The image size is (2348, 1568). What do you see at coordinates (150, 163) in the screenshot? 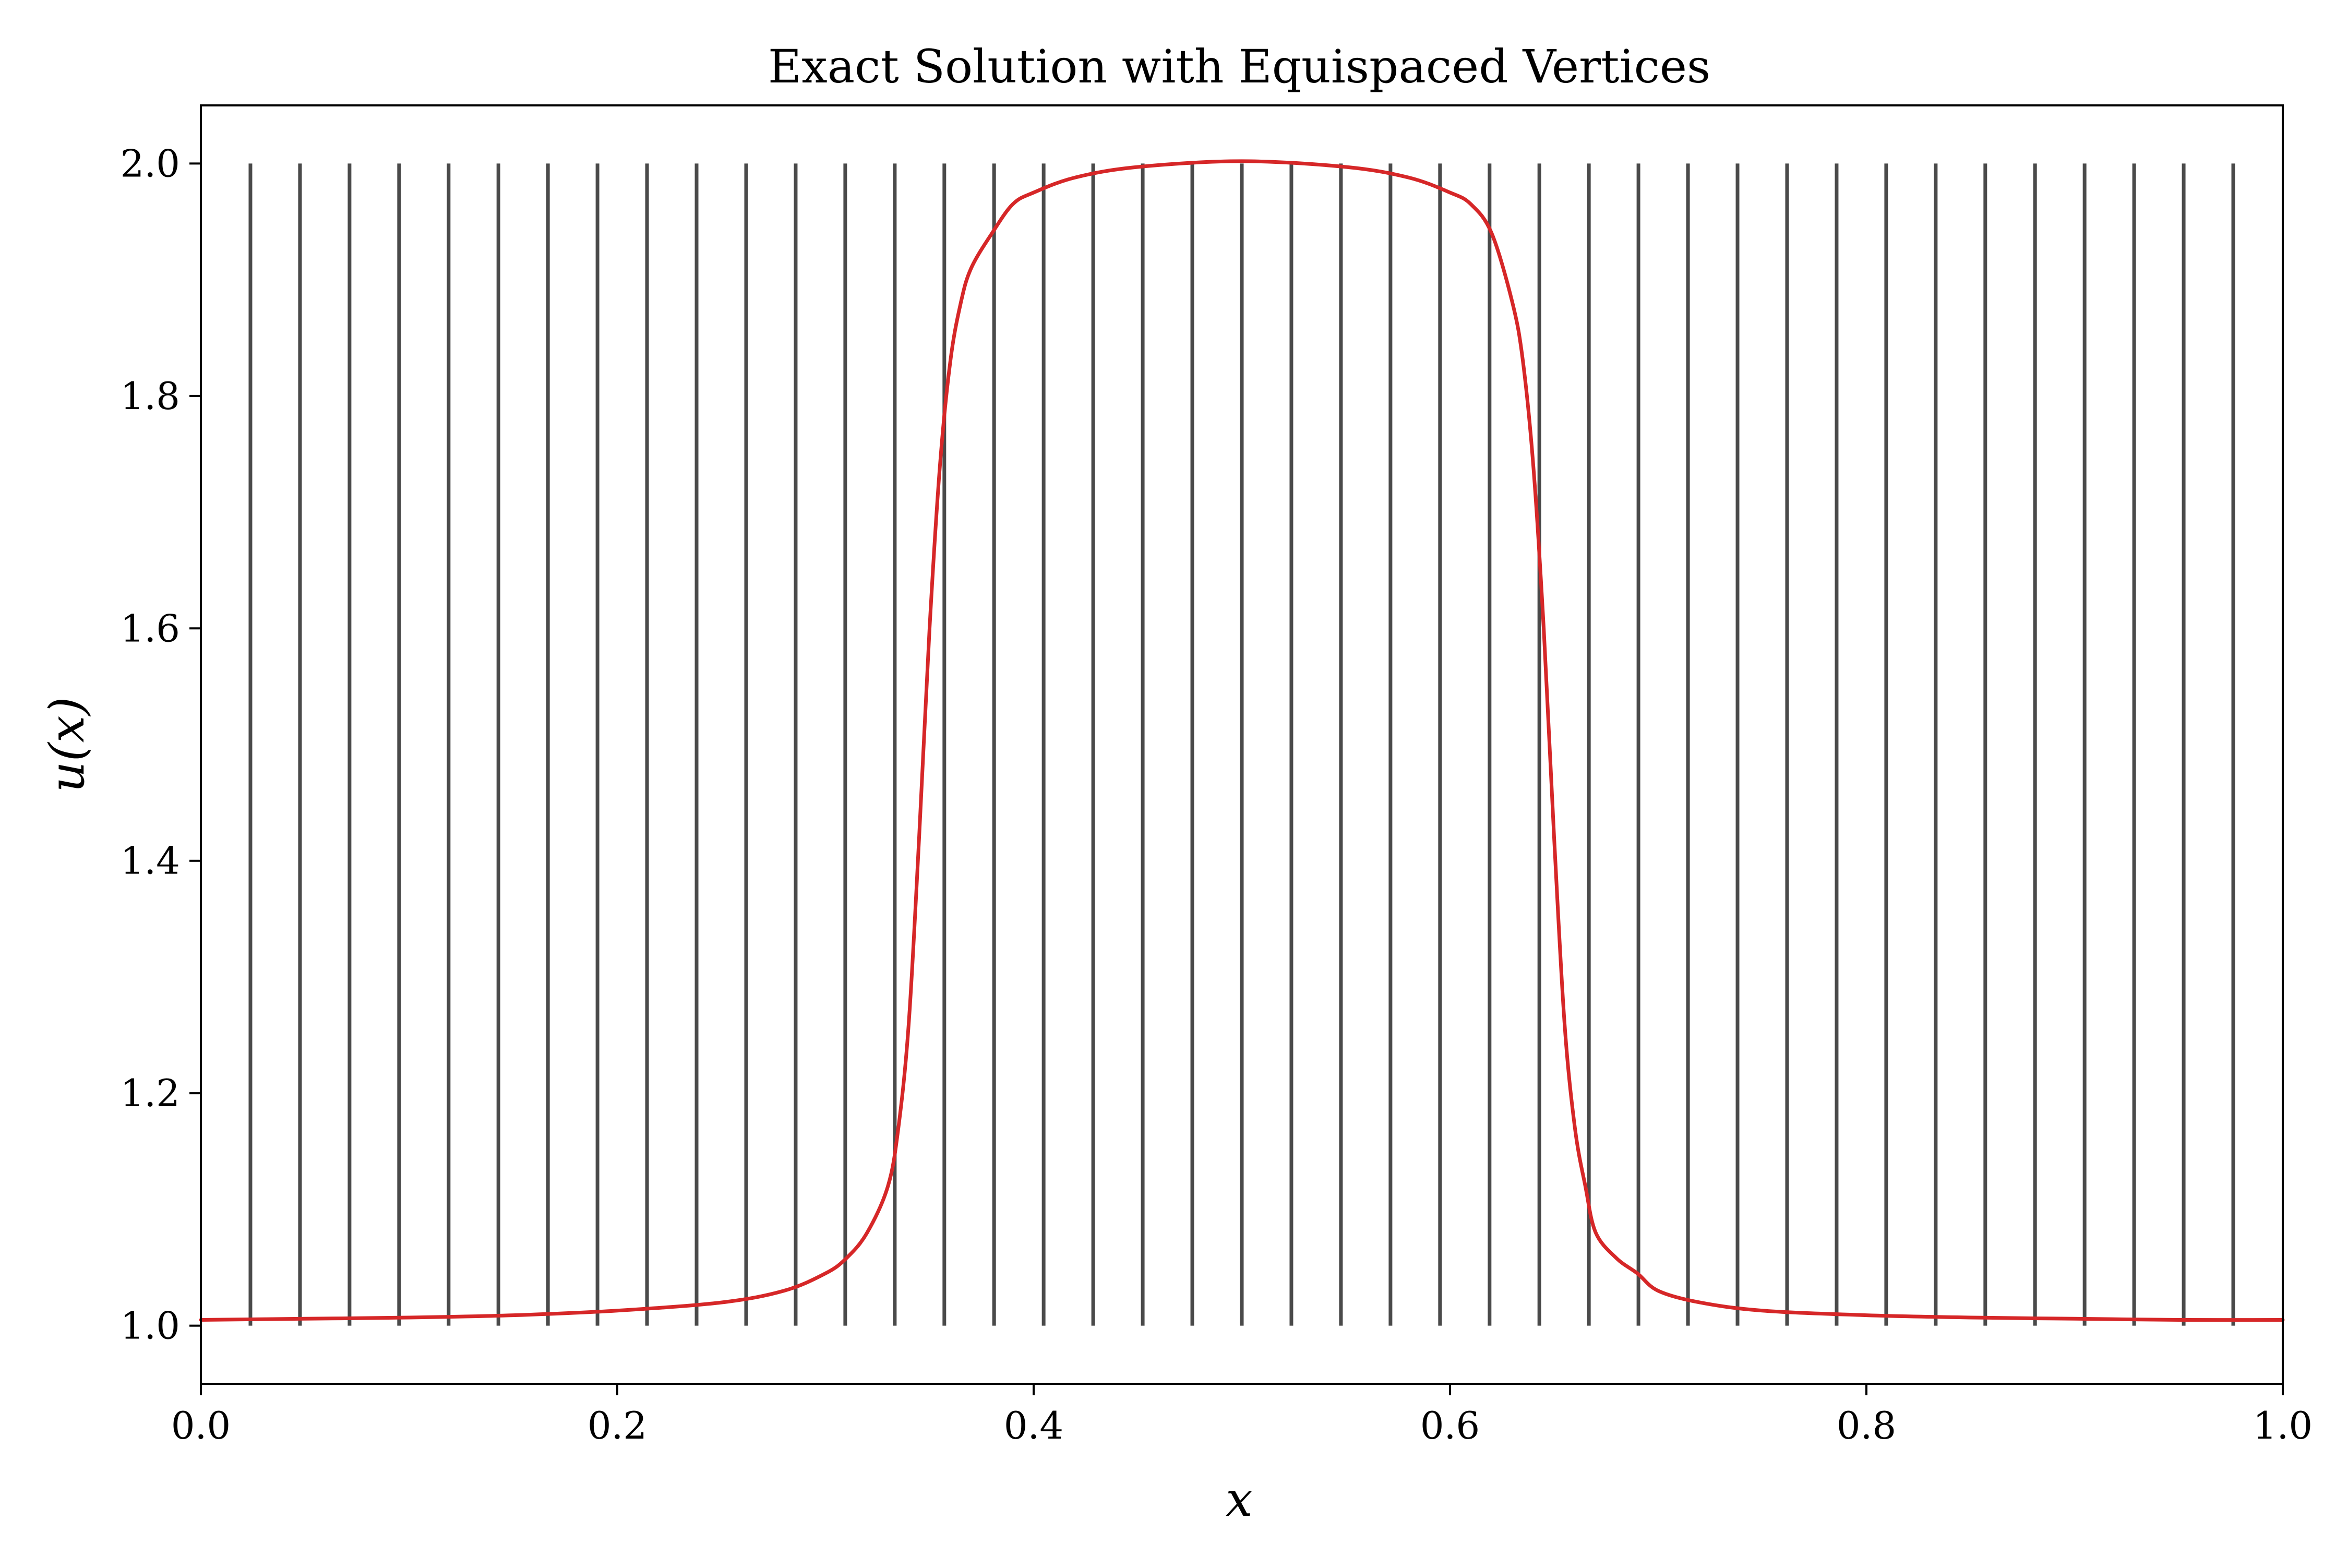
I see `y-tick-label: 2.0` at bounding box center [150, 163].